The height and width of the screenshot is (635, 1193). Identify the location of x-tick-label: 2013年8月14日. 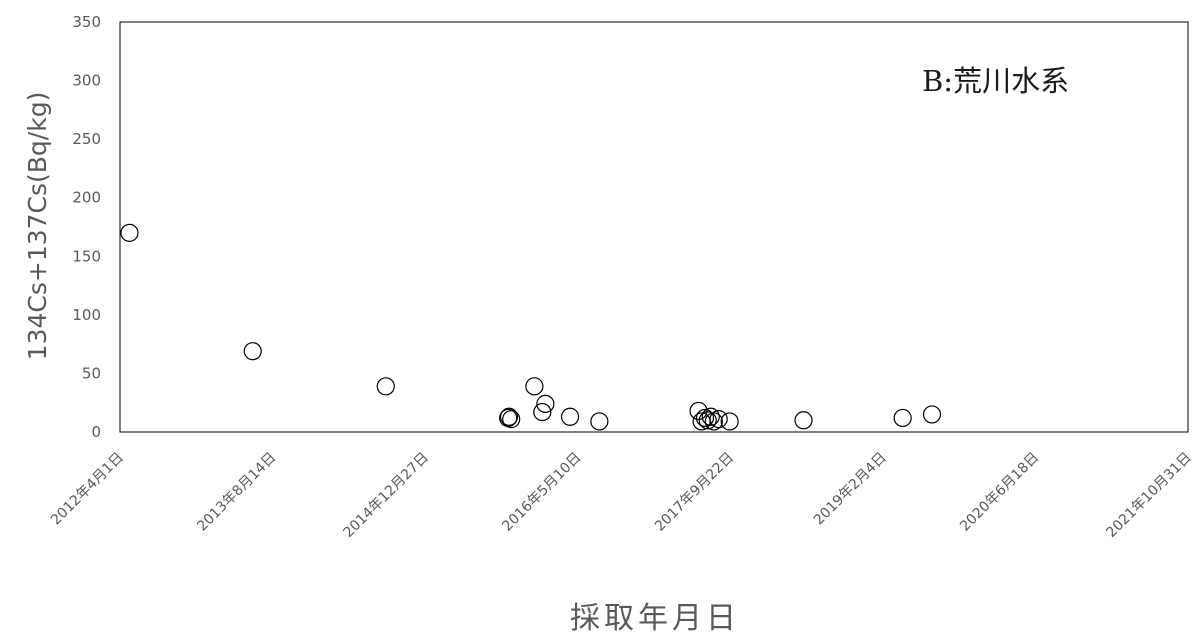
(236, 492).